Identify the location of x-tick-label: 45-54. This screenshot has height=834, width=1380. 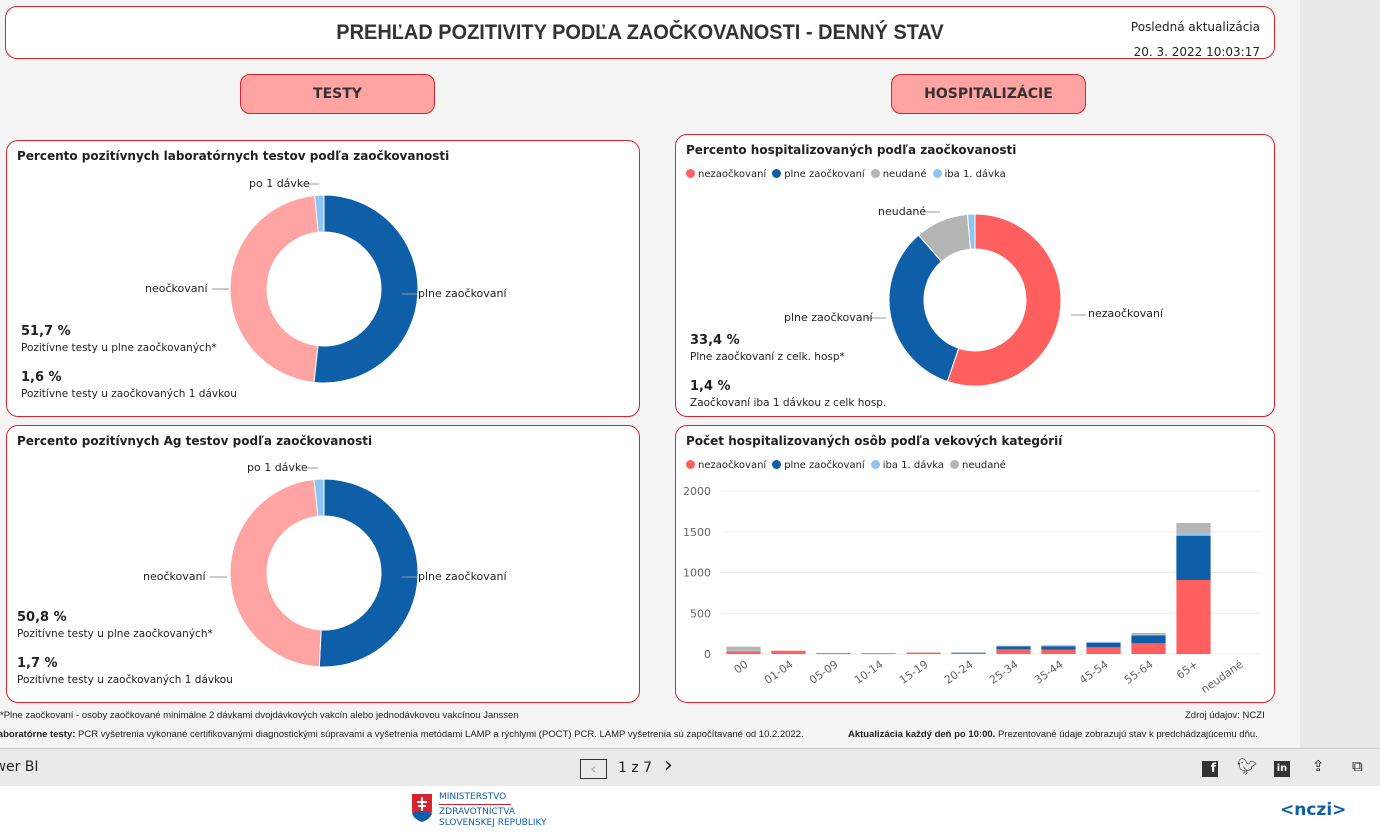
(1094, 672).